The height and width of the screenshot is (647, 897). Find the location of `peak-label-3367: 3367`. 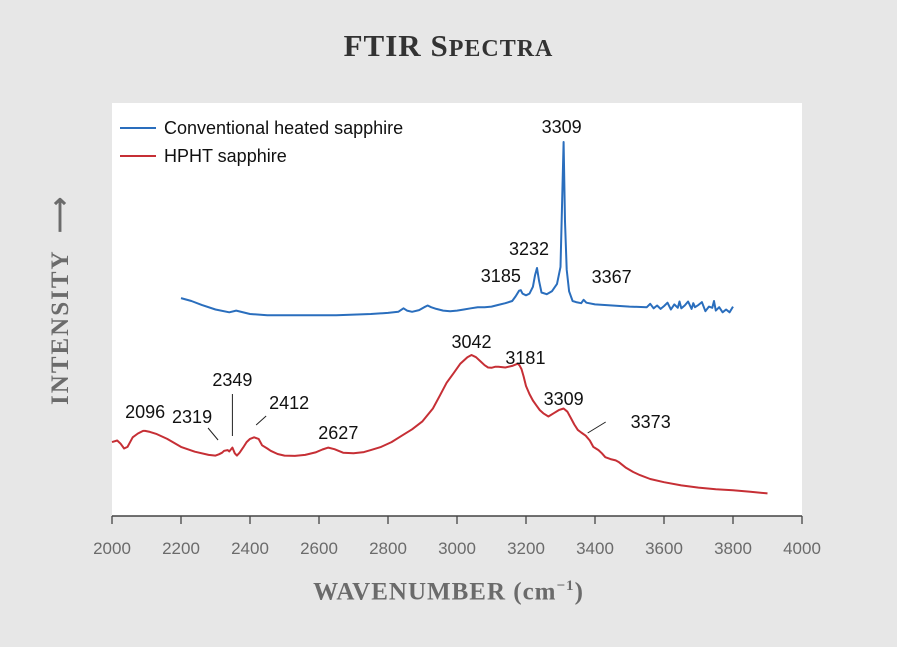

peak-label-3367: 3367 is located at coordinates (612, 277).